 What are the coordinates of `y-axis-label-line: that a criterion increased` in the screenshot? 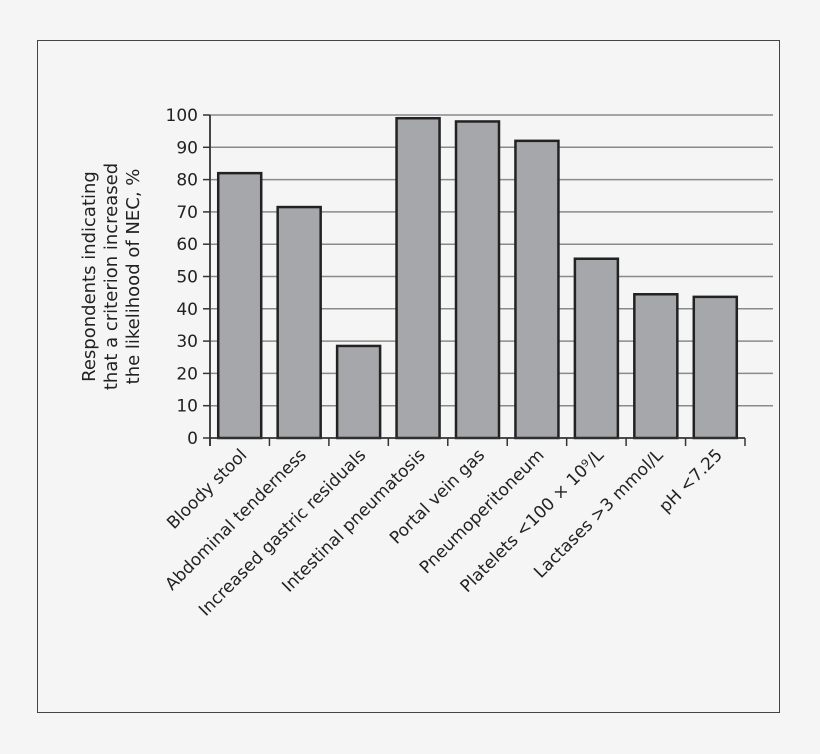 It's located at (111, 276).